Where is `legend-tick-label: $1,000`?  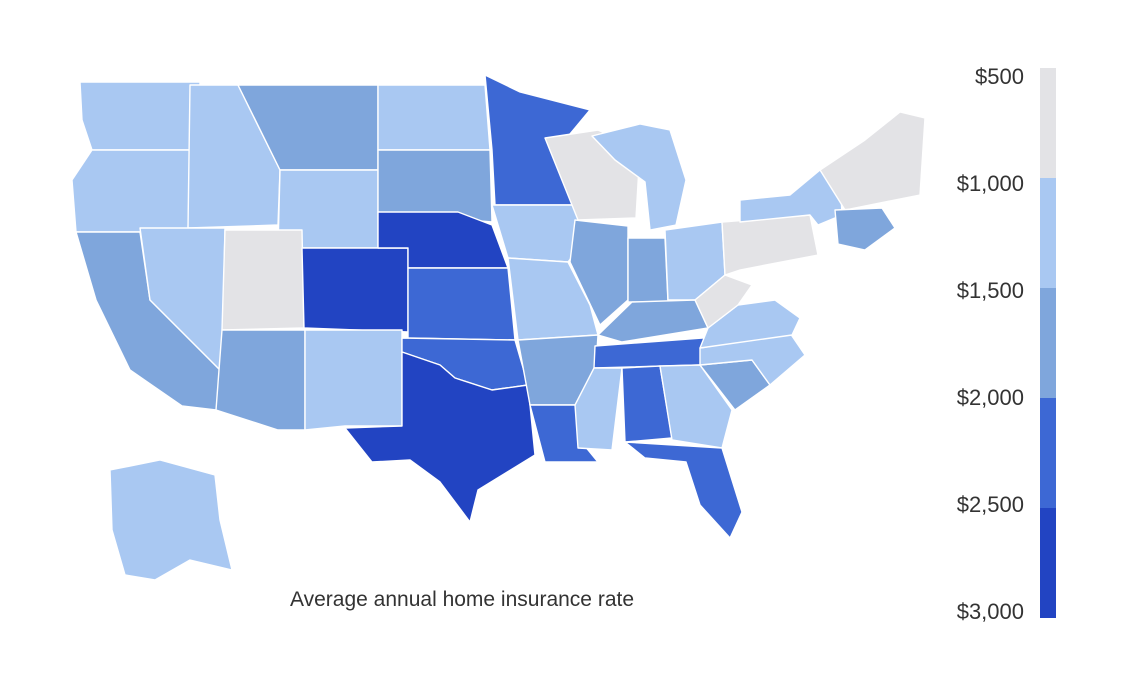 legend-tick-label: $1,000 is located at coordinates (990, 183).